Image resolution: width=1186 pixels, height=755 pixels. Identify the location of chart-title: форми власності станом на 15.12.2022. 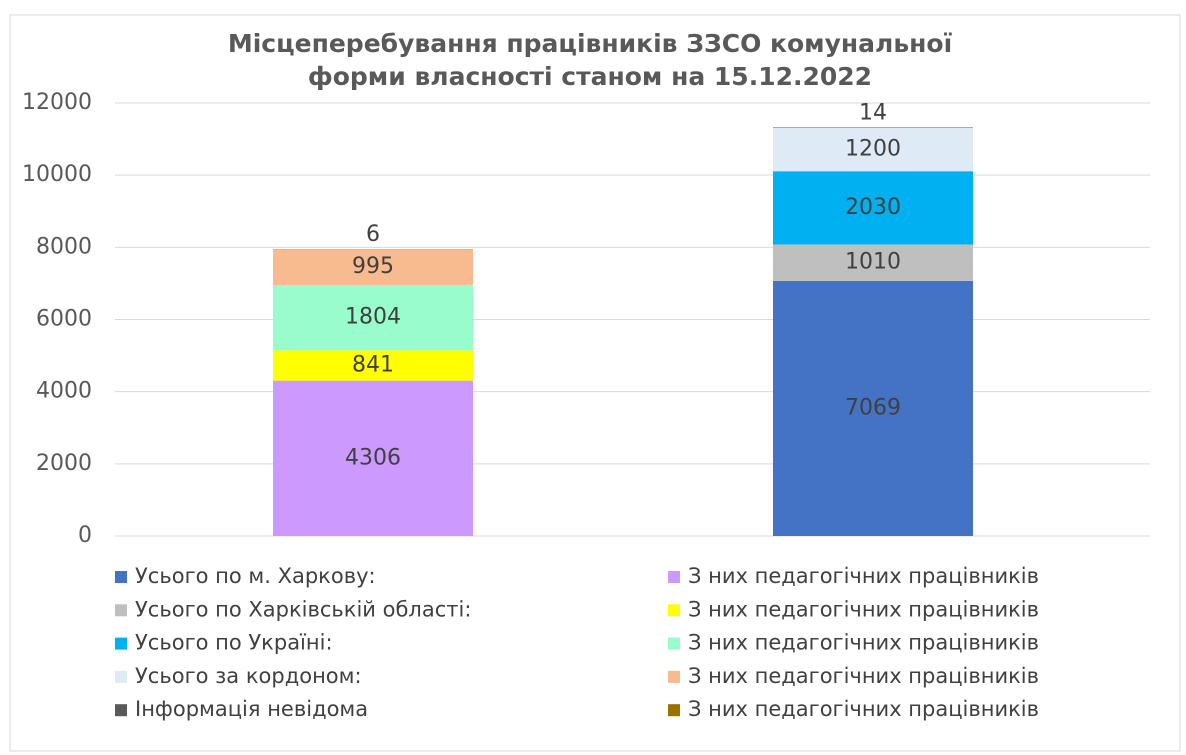
(590, 76).